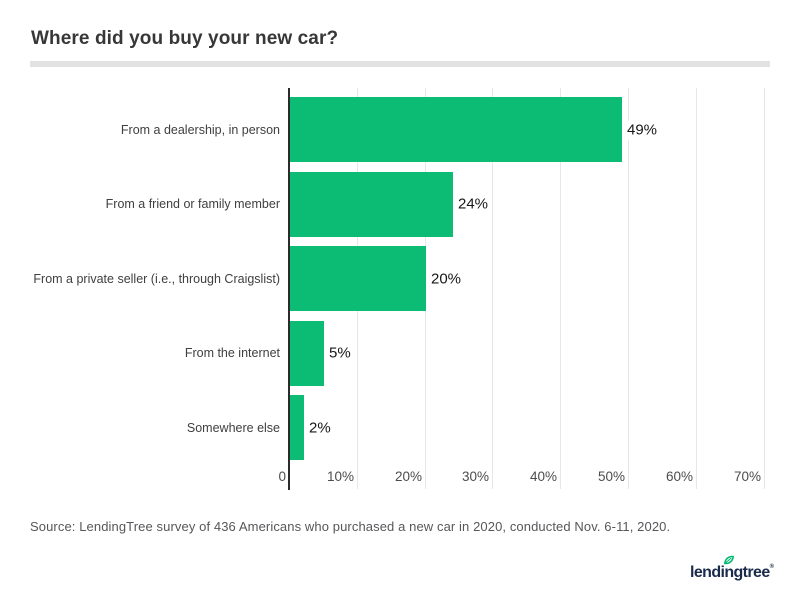  What do you see at coordinates (289, 289) in the screenshot?
I see `y-axis-line` at bounding box center [289, 289].